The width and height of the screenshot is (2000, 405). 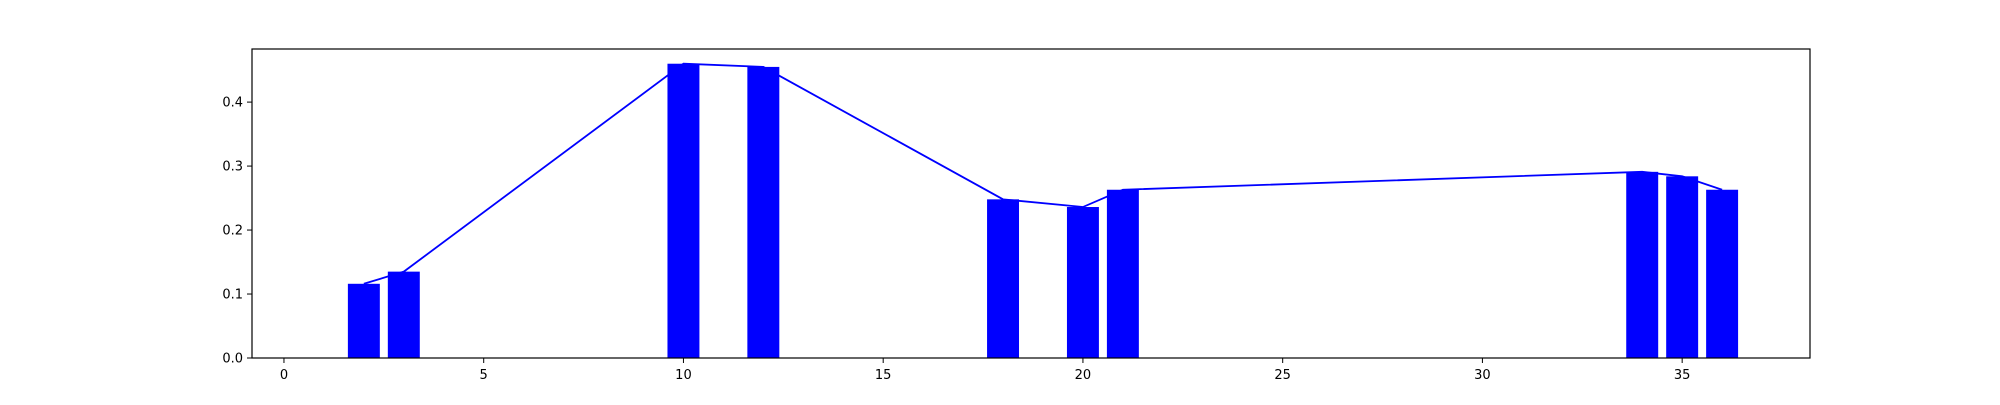 I want to click on x-tick-label-7: 35, so click(x=1682, y=375).